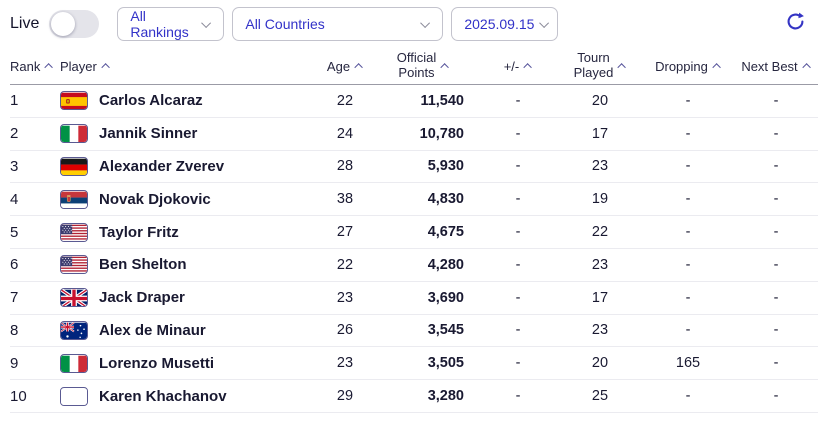 The height and width of the screenshot is (426, 828). What do you see at coordinates (14, 199) in the screenshot?
I see `rank-cell: 4` at bounding box center [14, 199].